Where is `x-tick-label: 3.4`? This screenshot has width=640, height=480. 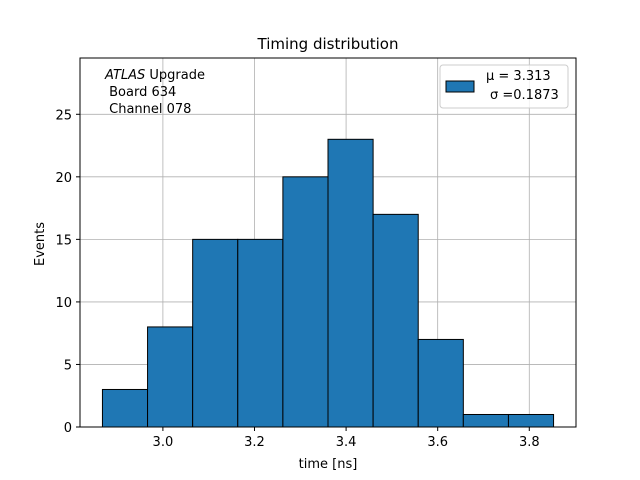 x-tick-label: 3.4 is located at coordinates (346, 442).